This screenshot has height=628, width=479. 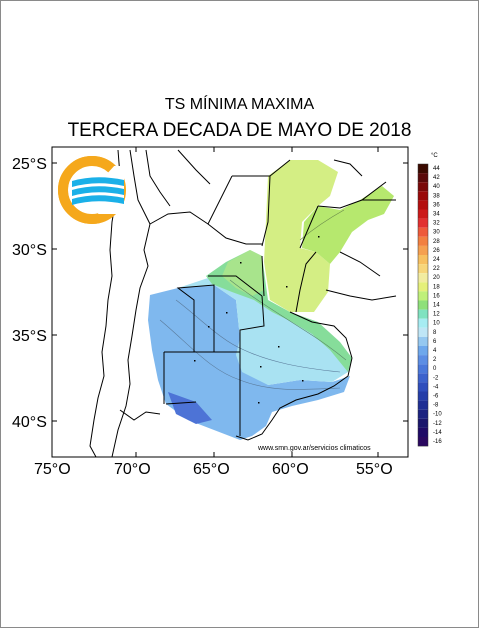 What do you see at coordinates (436, 269) in the screenshot?
I see `colorbar-label: 22` at bounding box center [436, 269].